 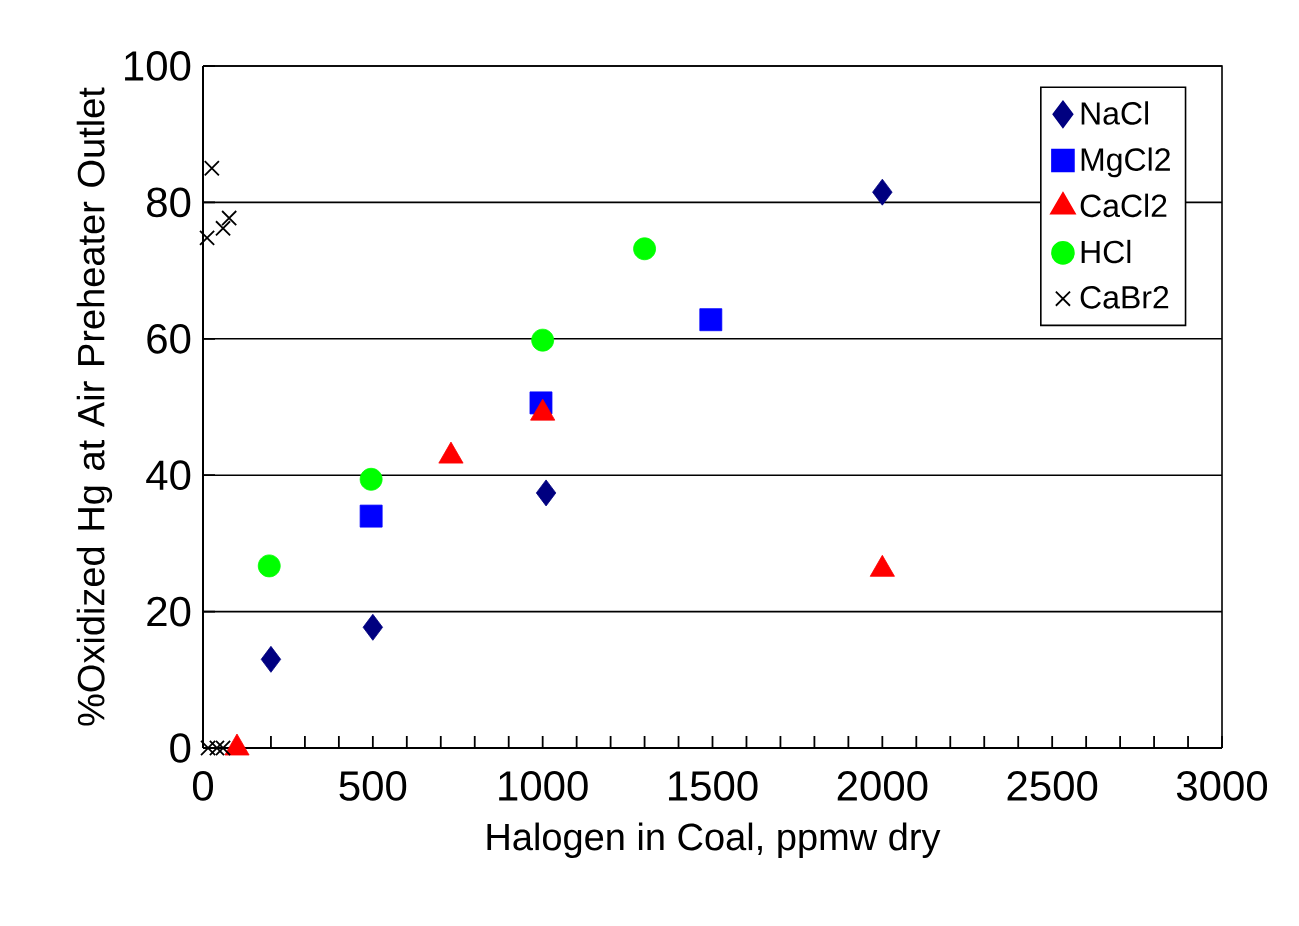 What do you see at coordinates (1052, 786) in the screenshot?
I see `x-tick-label: 2500` at bounding box center [1052, 786].